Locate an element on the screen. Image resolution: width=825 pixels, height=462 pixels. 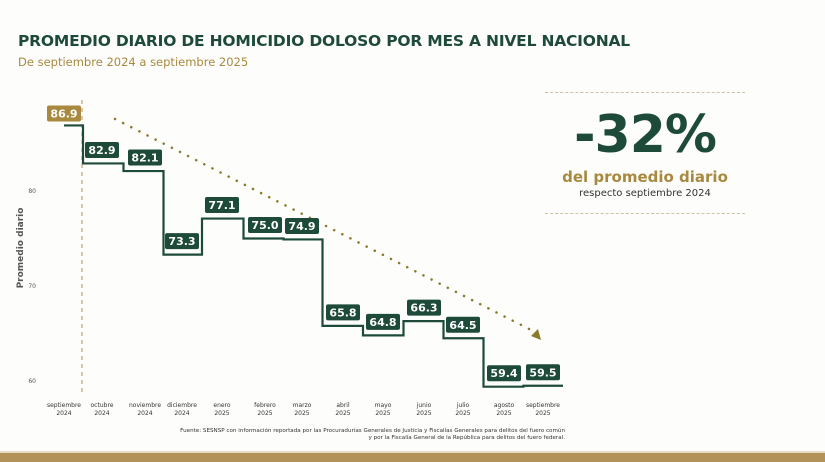
x-tick-label: agosto is located at coordinates (504, 405).